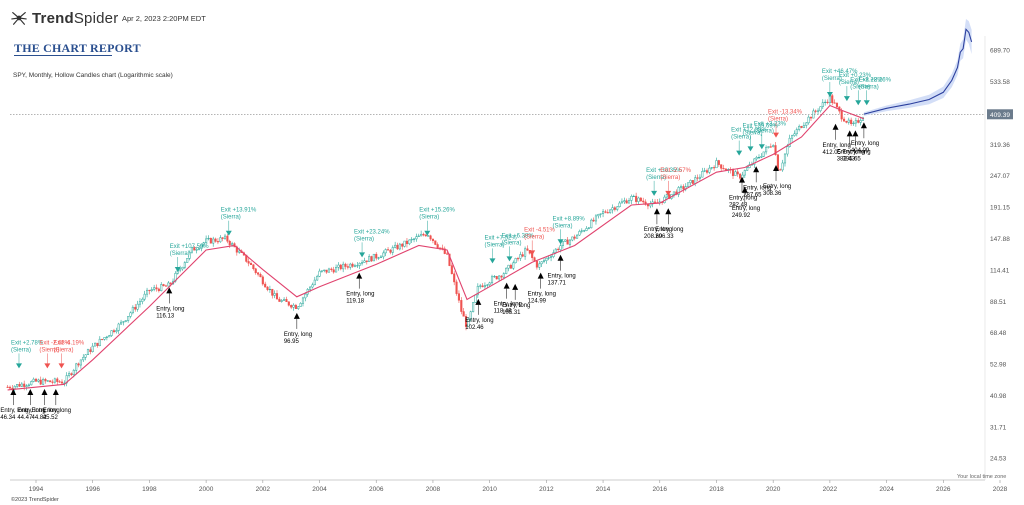 This screenshot has width=1024, height=505. I want to click on entry-value: 124.99, so click(537, 302).